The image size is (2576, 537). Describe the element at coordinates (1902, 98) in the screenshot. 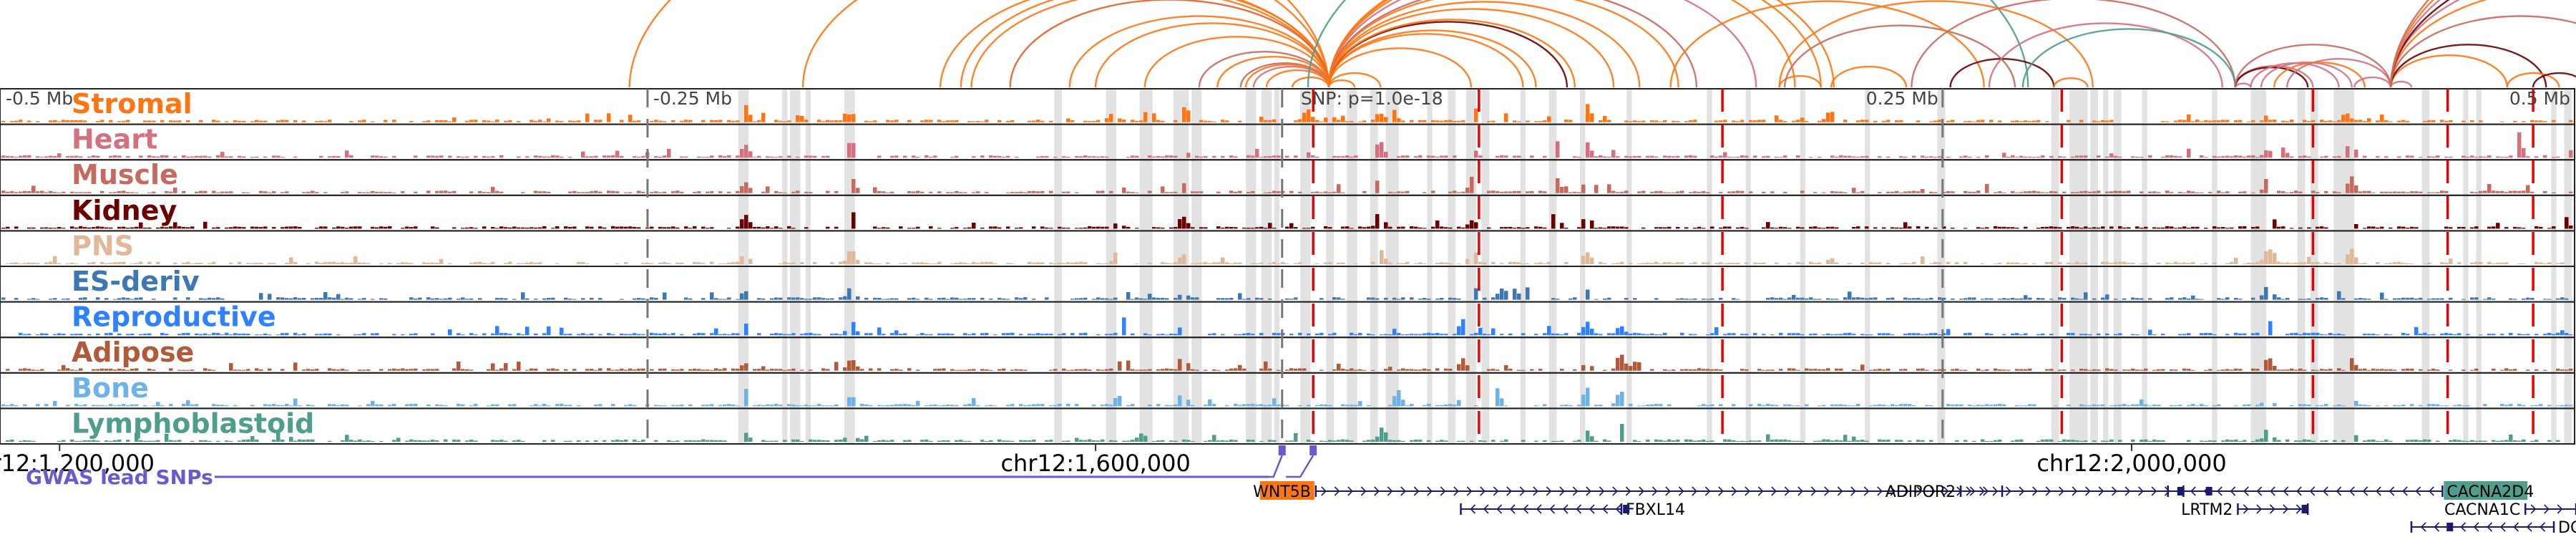

I see `scale-label: 0.25 Mb` at that location.